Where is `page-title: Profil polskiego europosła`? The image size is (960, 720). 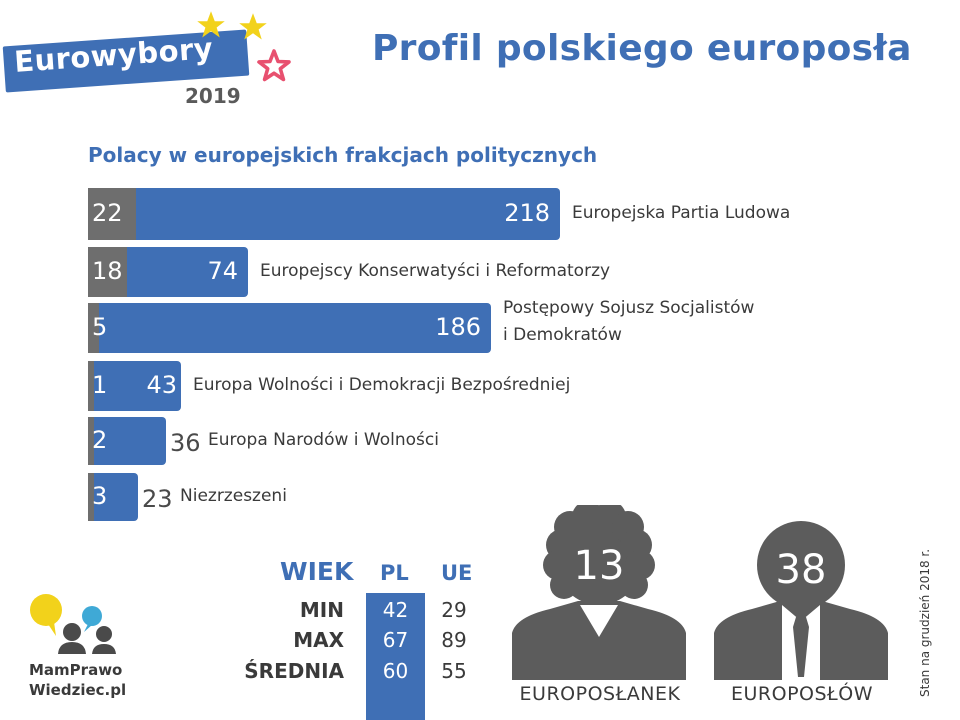 page-title: Profil polskiego europosła is located at coordinates (642, 48).